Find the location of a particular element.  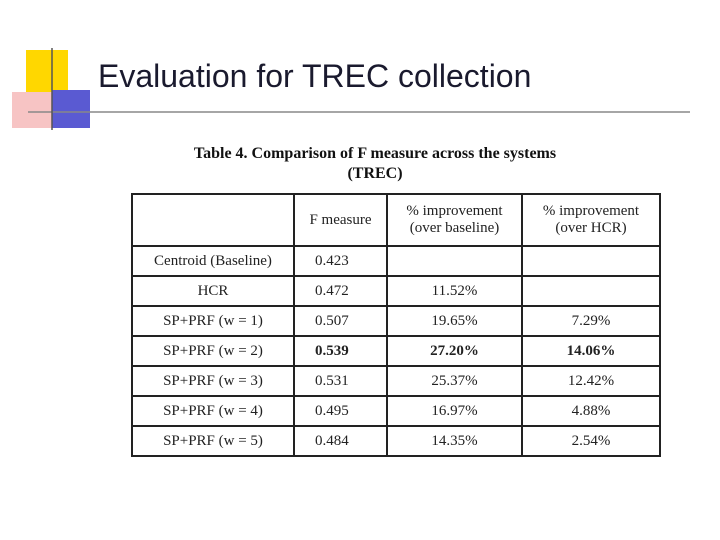

table-row: SP+PRF (w = 5) 0.484 14.35% 2.54% is located at coordinates (396, 441).